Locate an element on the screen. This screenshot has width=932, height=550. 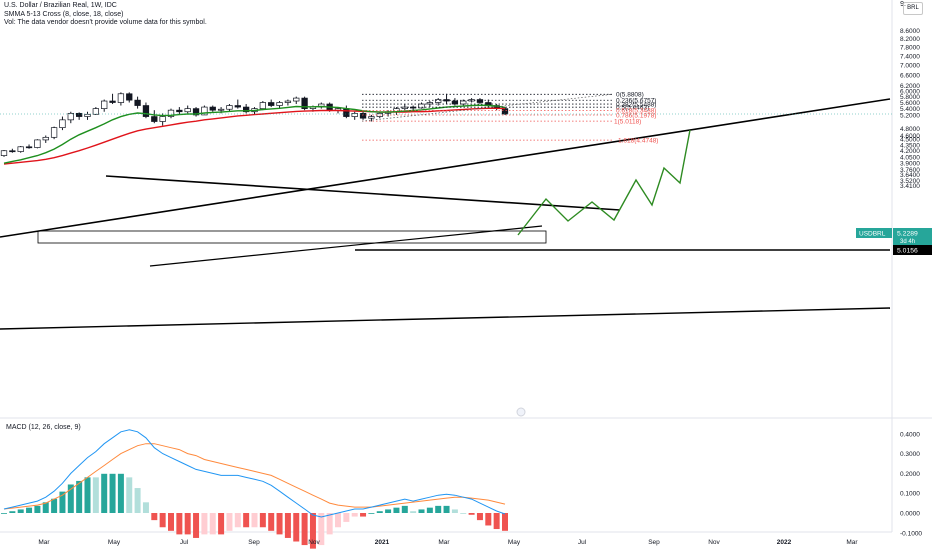
macd-tick-label: 0.0000 is located at coordinates (910, 514).